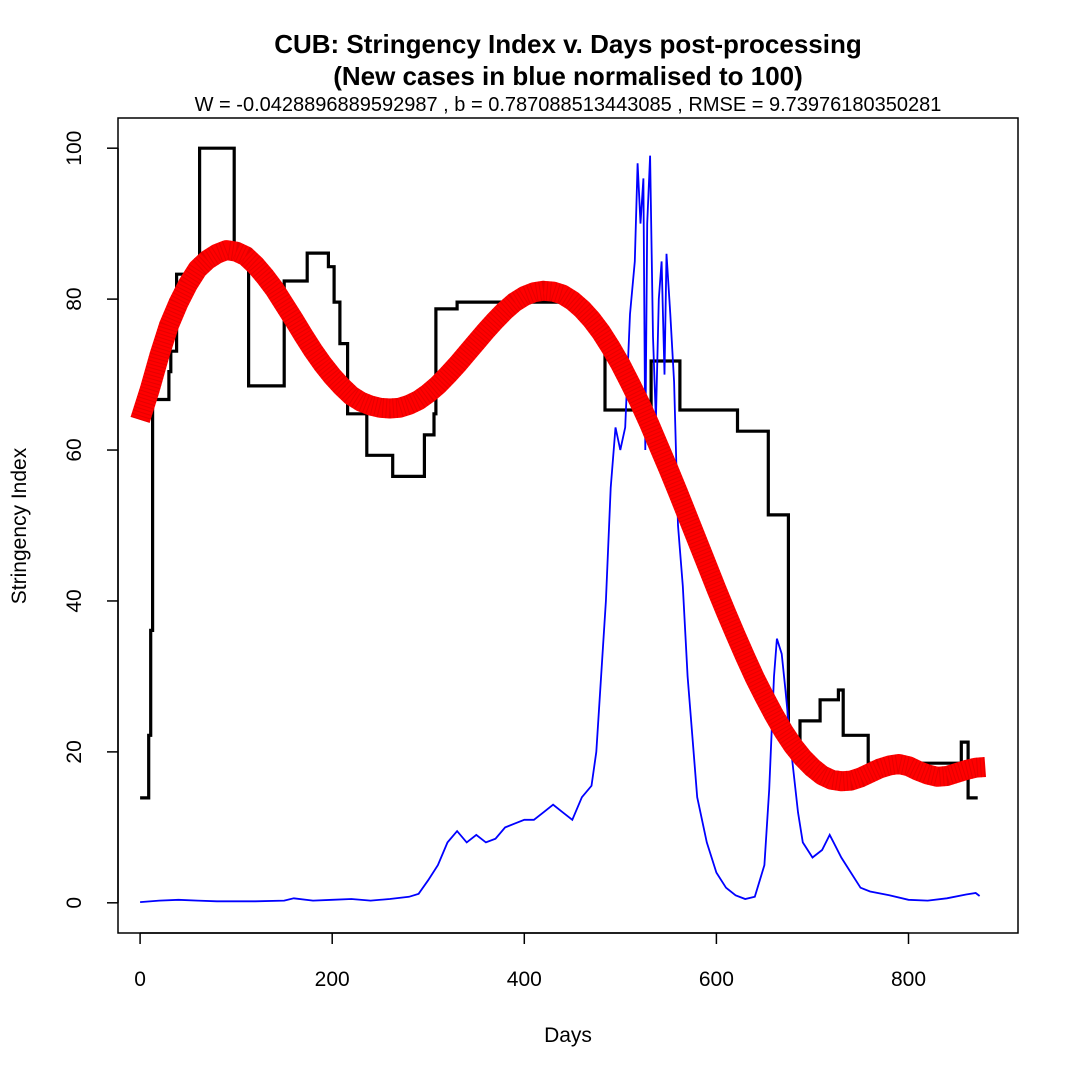 The image size is (1080, 1080). What do you see at coordinates (140, 979) in the screenshot?
I see `x-tick-label: 0` at bounding box center [140, 979].